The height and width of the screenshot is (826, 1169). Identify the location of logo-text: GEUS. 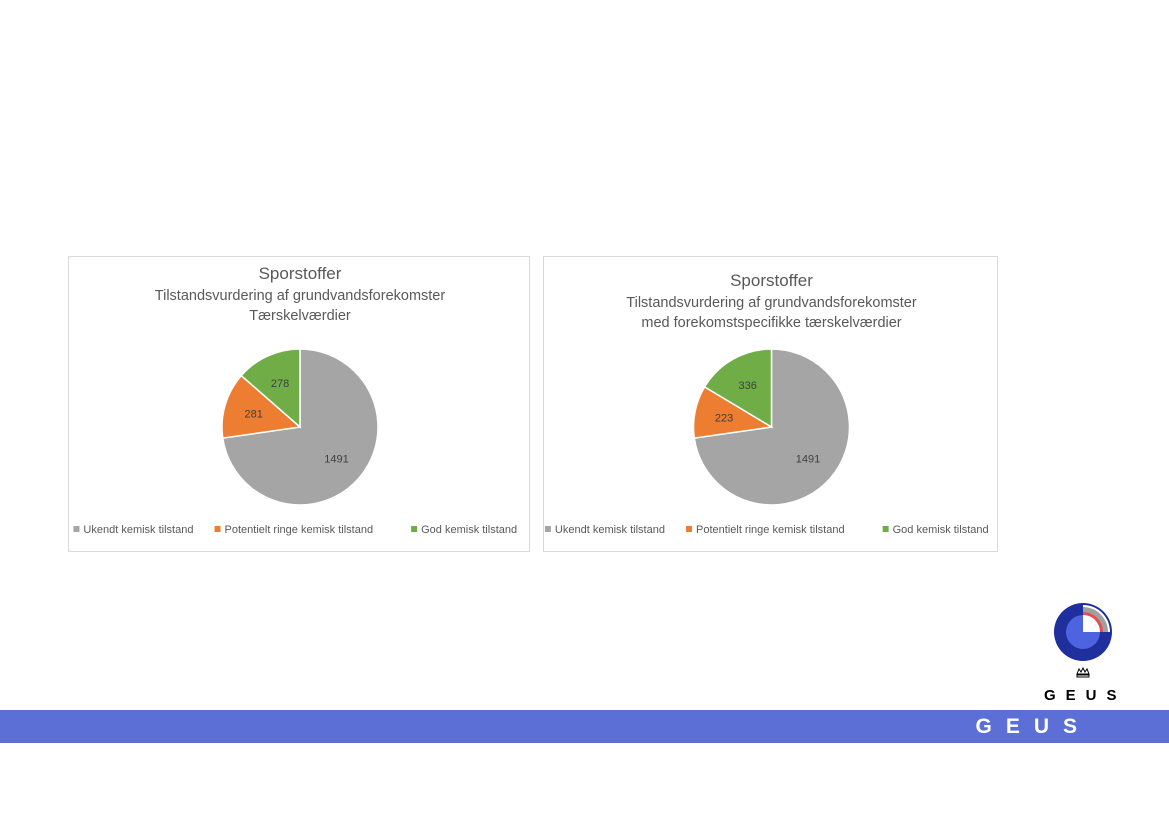
(1085, 695).